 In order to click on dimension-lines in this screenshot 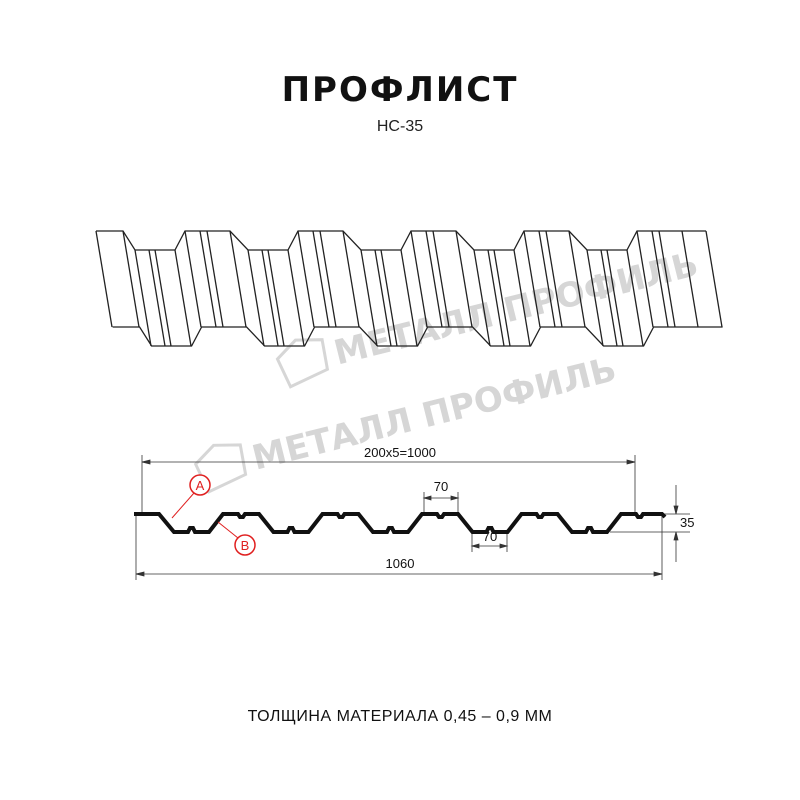, I will do `click(412, 517)`.